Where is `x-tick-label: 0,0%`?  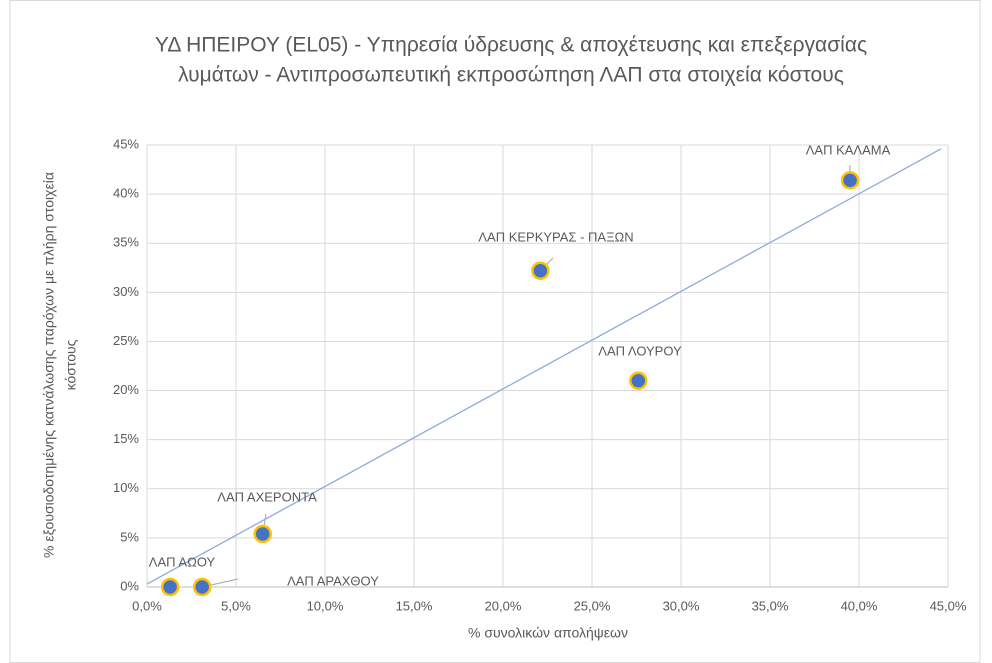 x-tick-label: 0,0% is located at coordinates (147, 605).